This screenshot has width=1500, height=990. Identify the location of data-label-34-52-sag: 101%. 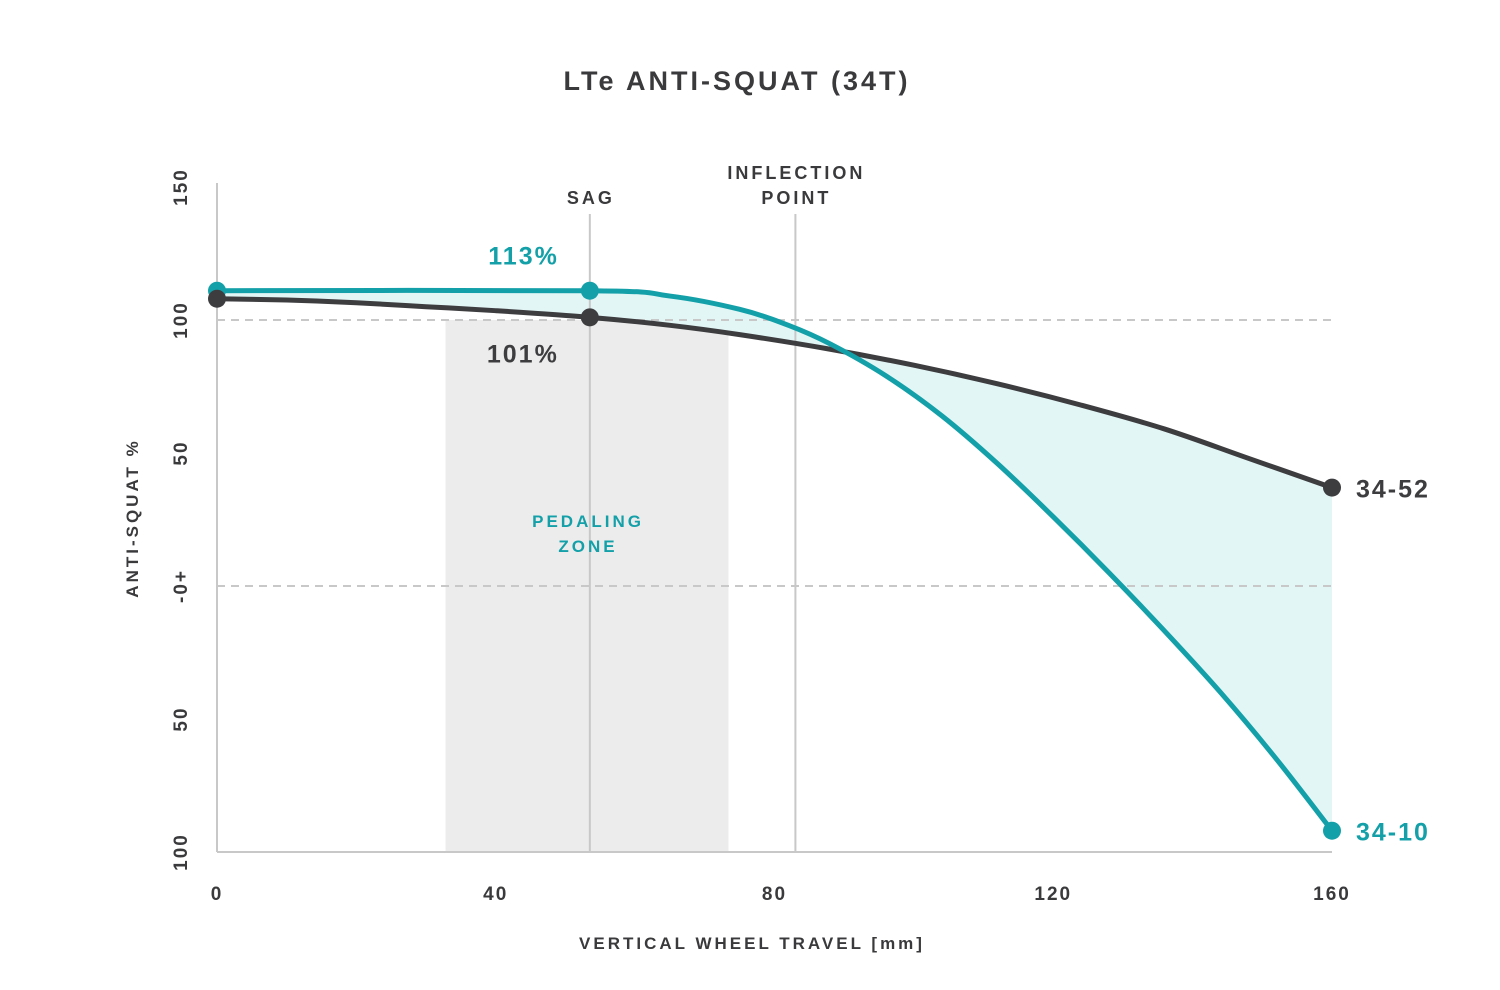
(523, 354).